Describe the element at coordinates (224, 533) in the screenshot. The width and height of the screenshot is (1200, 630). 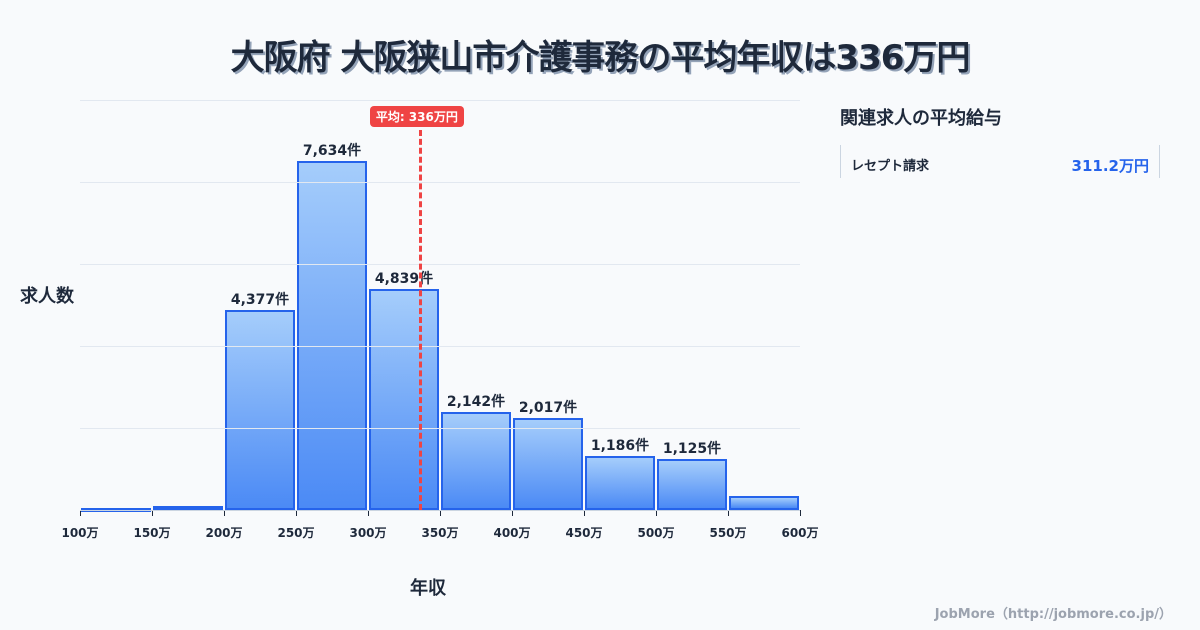
I see `x-tick-label: 200万` at that location.